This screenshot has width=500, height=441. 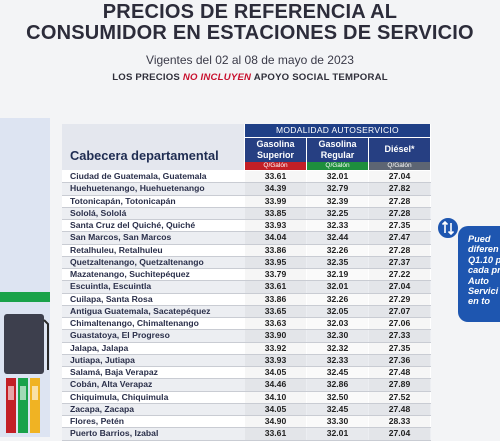 What do you see at coordinates (146, 77) in the screenshot?
I see `note-prefix: LOS PRECIOS` at bounding box center [146, 77].